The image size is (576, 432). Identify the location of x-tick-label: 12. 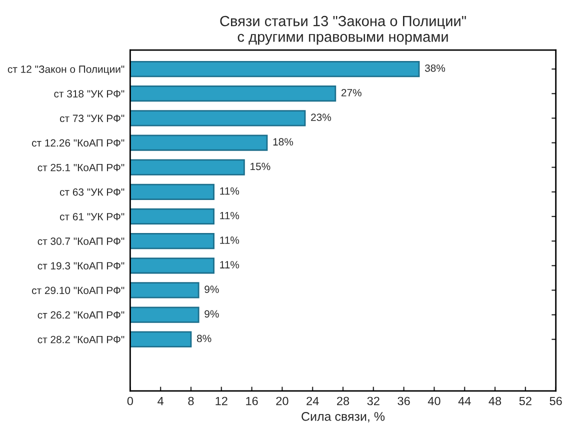
(222, 401).